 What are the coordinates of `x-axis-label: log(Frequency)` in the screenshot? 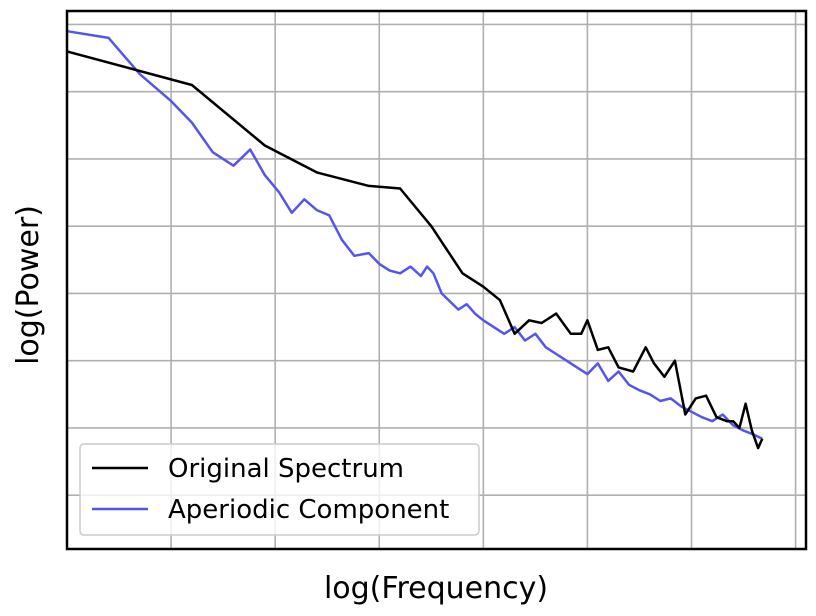 It's located at (436, 588).